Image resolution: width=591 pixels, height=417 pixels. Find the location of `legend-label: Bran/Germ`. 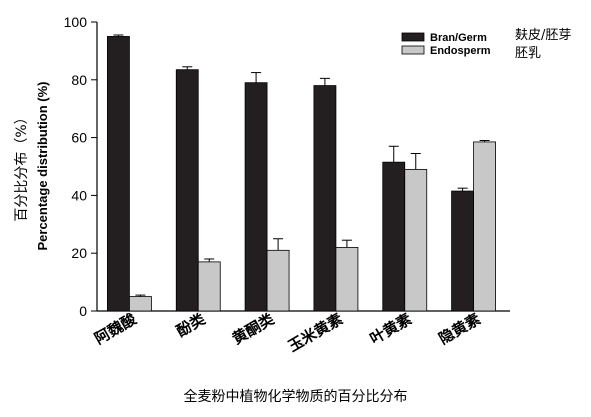

legend-label: Bran/Germ is located at coordinates (458, 38).